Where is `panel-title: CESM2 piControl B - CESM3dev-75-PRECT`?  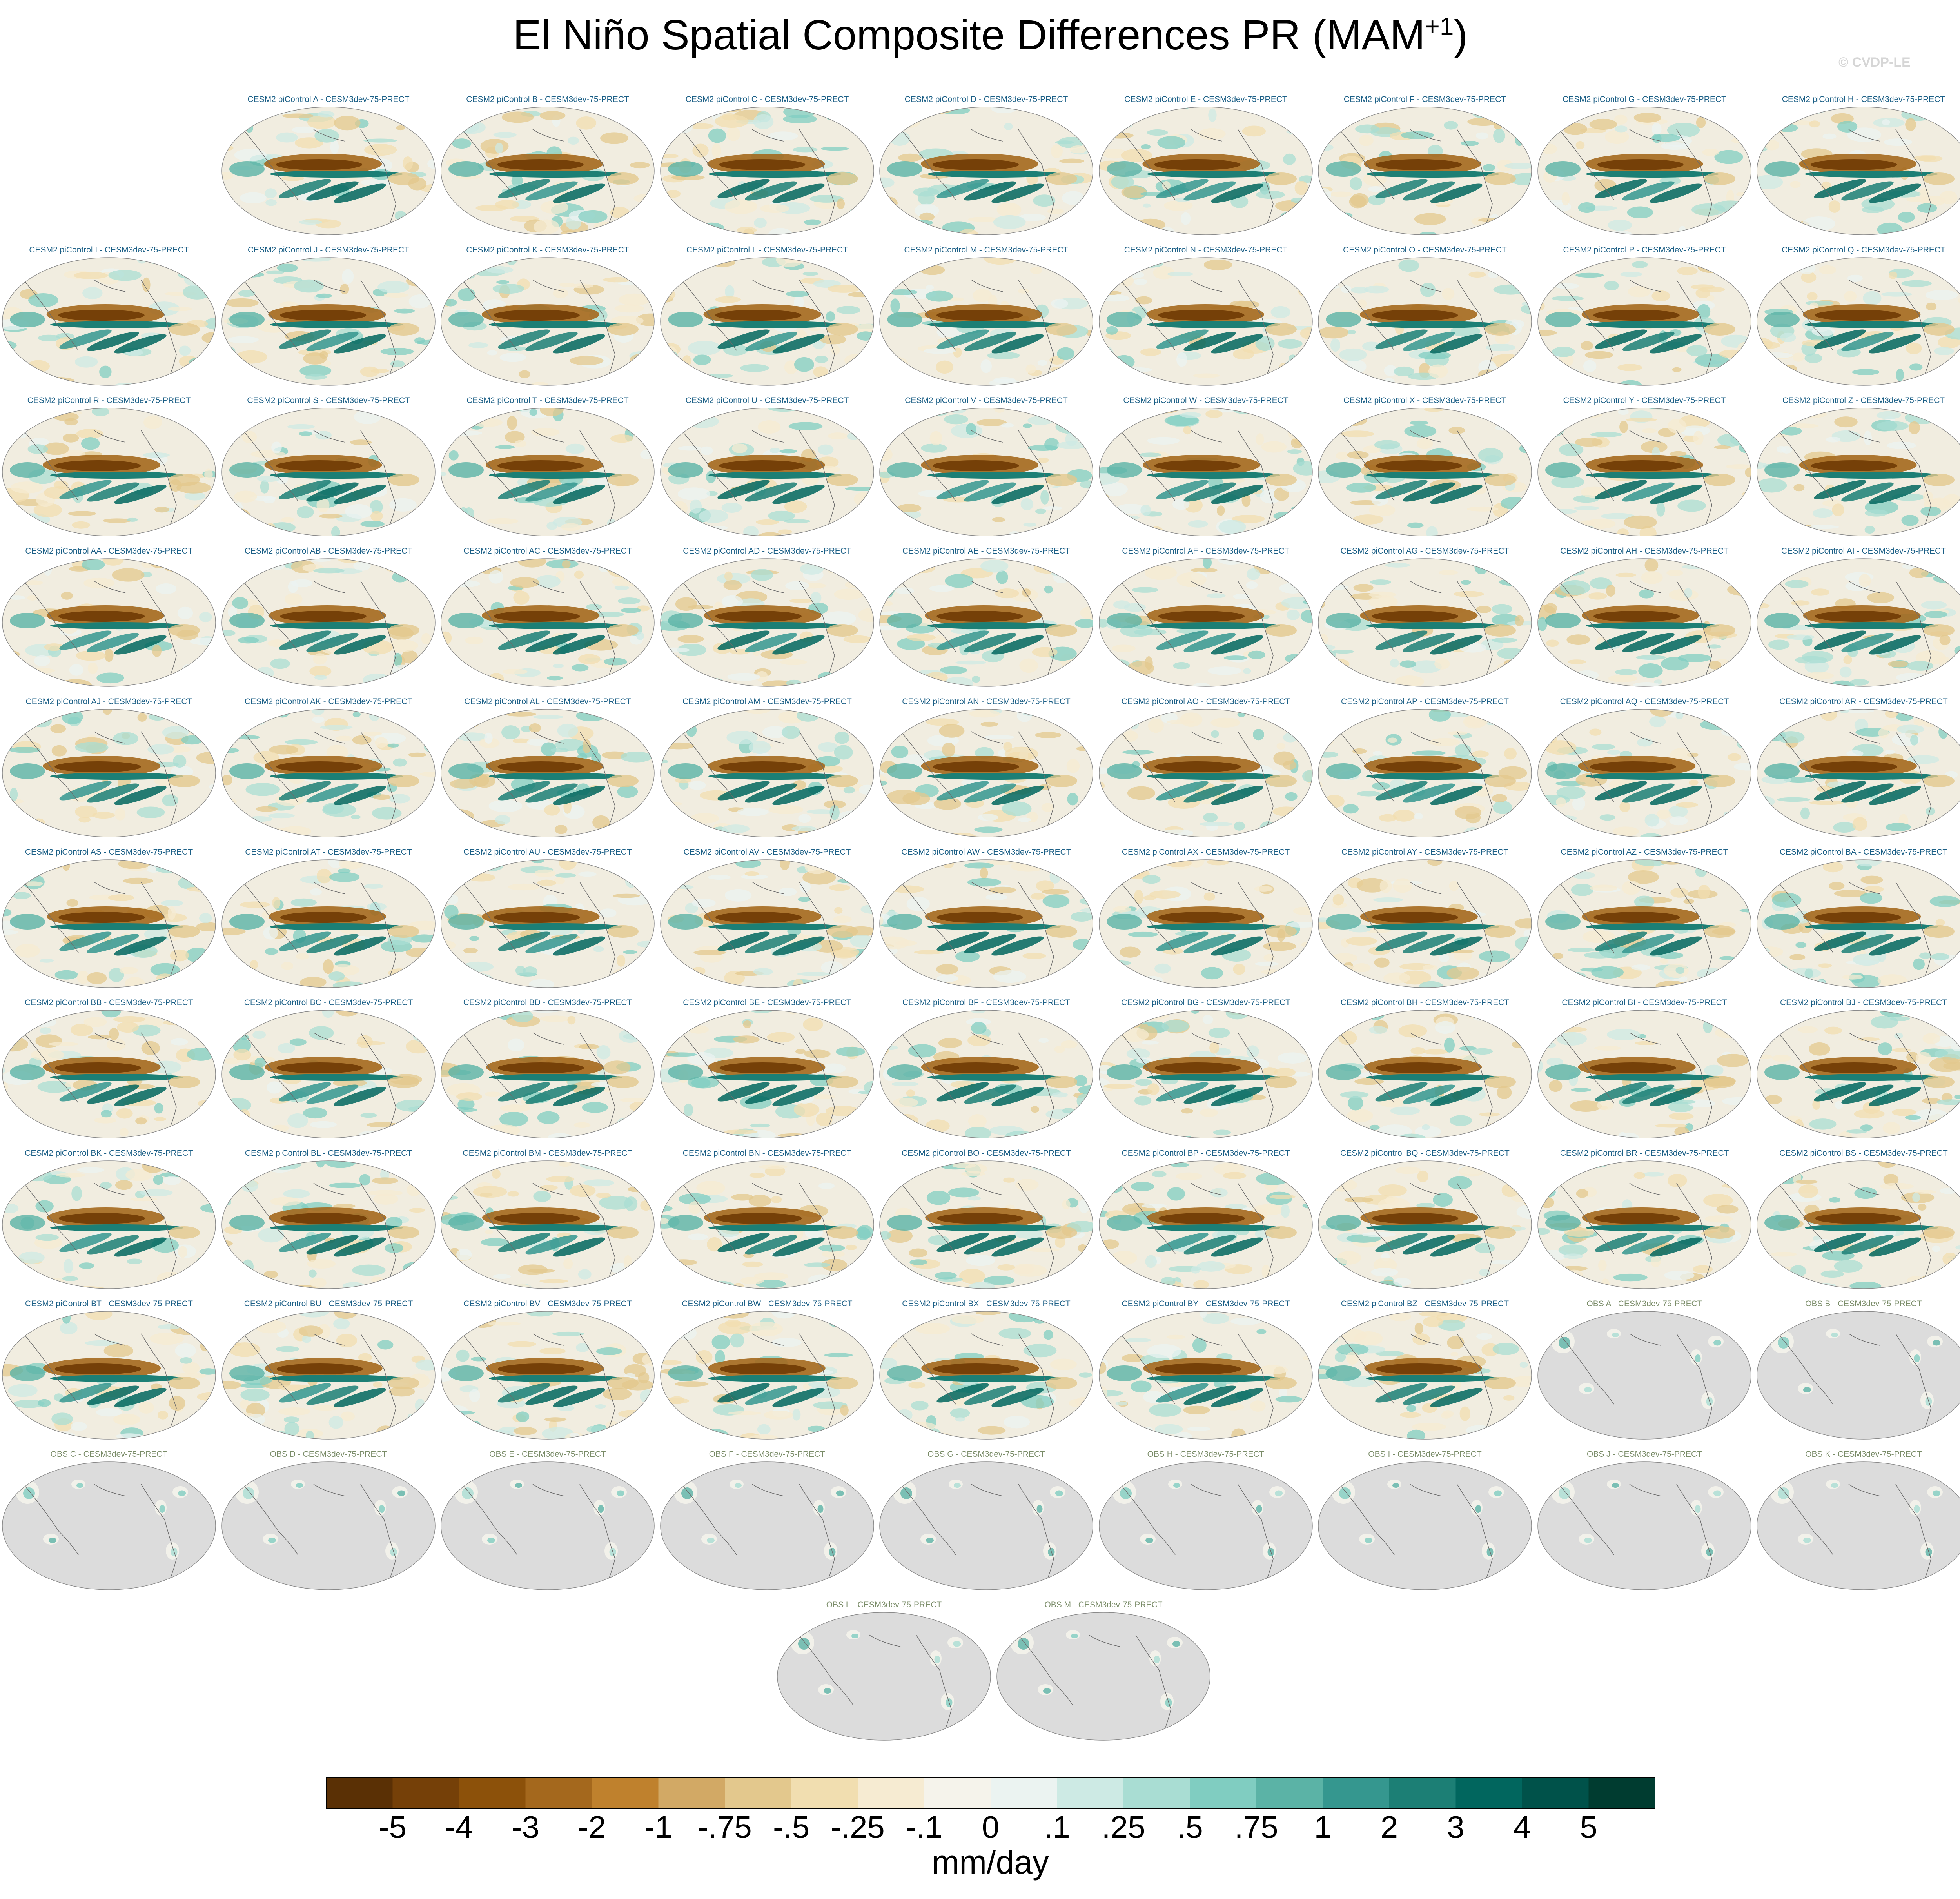
panel-title: CESM2 piControl B - CESM3dev-75-PRECT is located at coordinates (547, 100).